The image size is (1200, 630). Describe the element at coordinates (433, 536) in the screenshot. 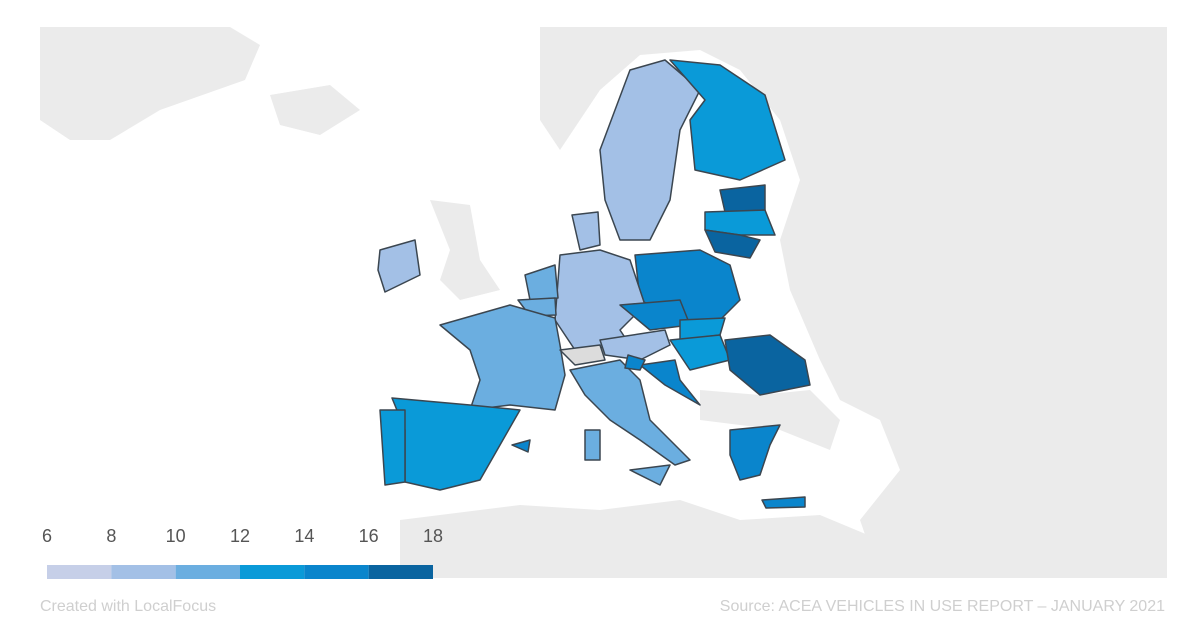

I see `legend-tick-label: 18` at that location.